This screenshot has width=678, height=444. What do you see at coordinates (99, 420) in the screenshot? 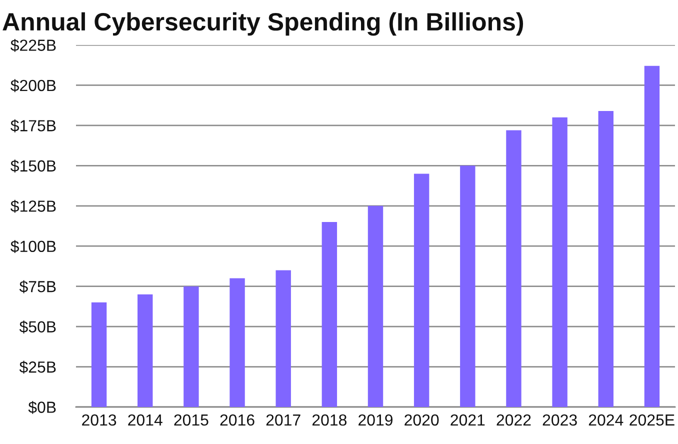
I see `x-tick-label: 2013` at bounding box center [99, 420].